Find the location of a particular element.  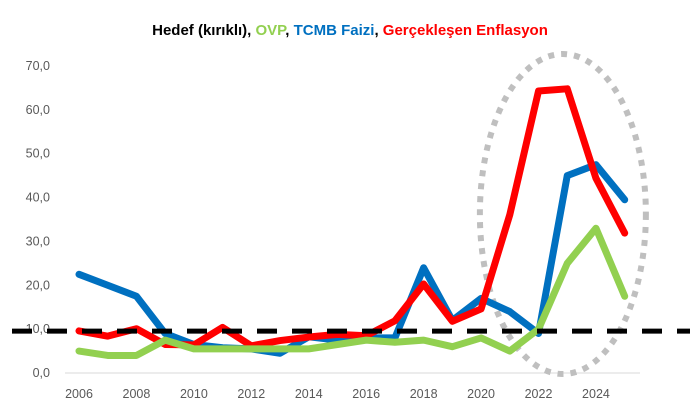

x-tick-label: 2012 is located at coordinates (251, 394).